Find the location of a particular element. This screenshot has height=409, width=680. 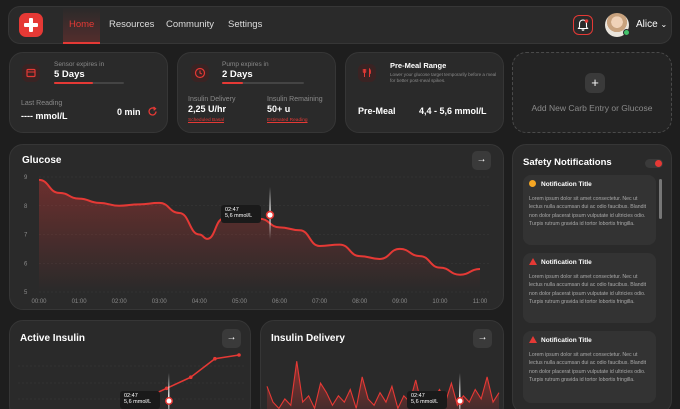

notifications-button is located at coordinates (583, 25).